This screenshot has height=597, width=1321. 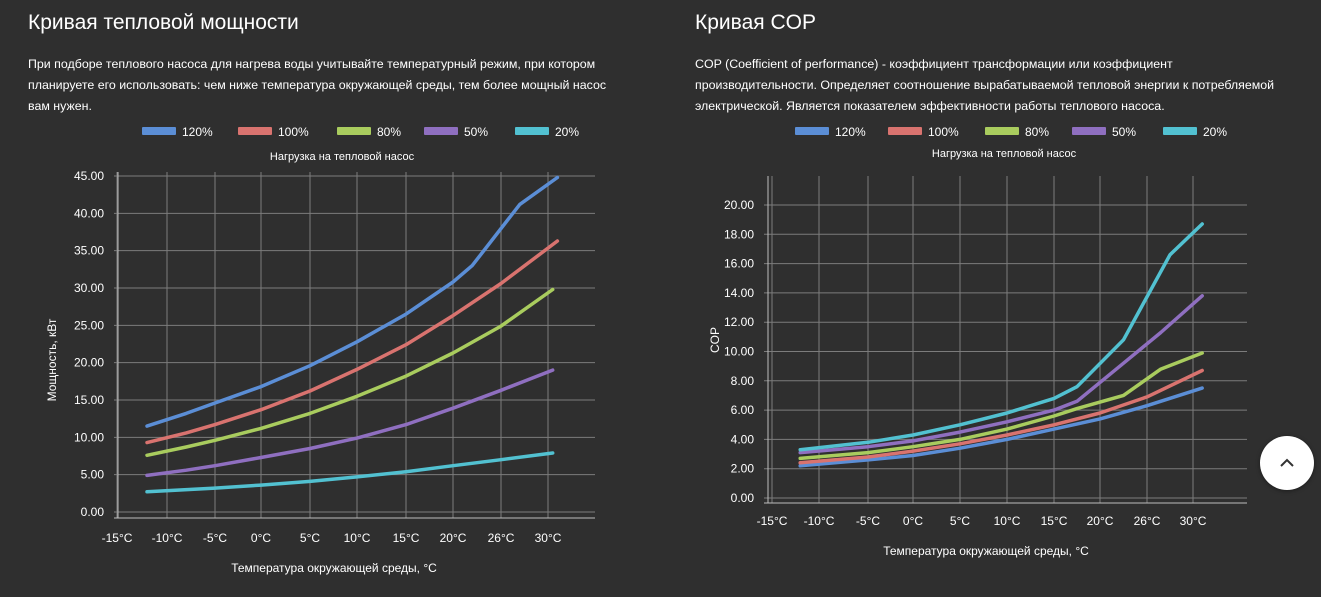 What do you see at coordinates (739, 234) in the screenshot?
I see `y-tick-label: 18.00` at bounding box center [739, 234].